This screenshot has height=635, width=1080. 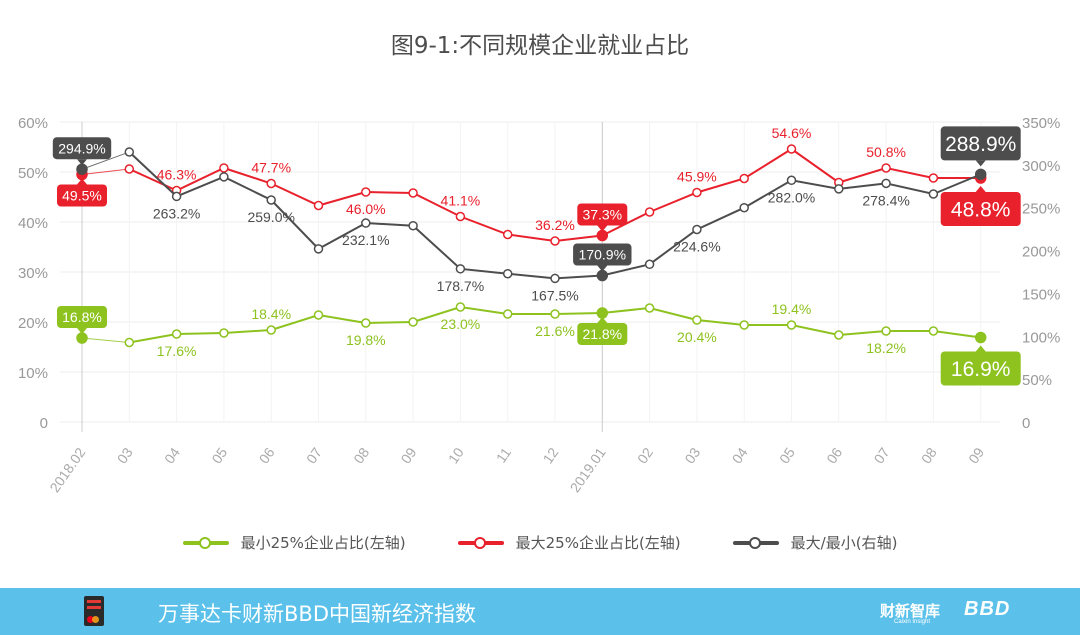 I want to click on x-axis-tick: 05, so click(x=219, y=455).